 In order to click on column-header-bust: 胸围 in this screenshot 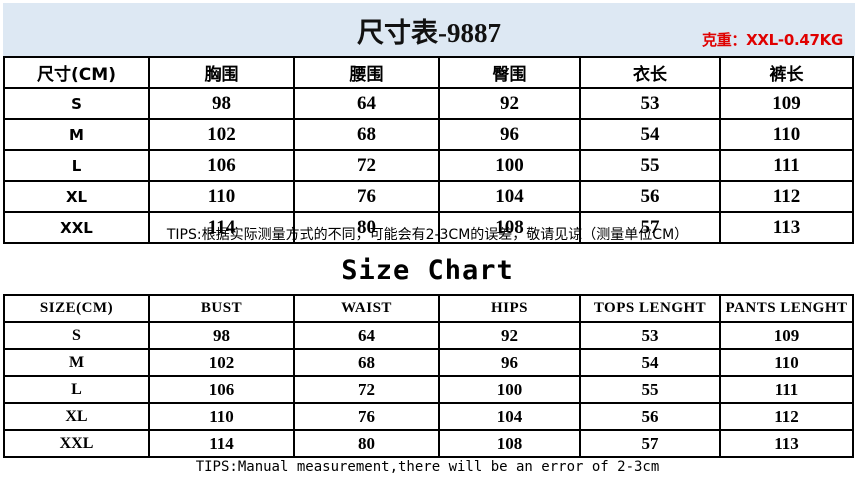, I will do `click(221, 72)`.